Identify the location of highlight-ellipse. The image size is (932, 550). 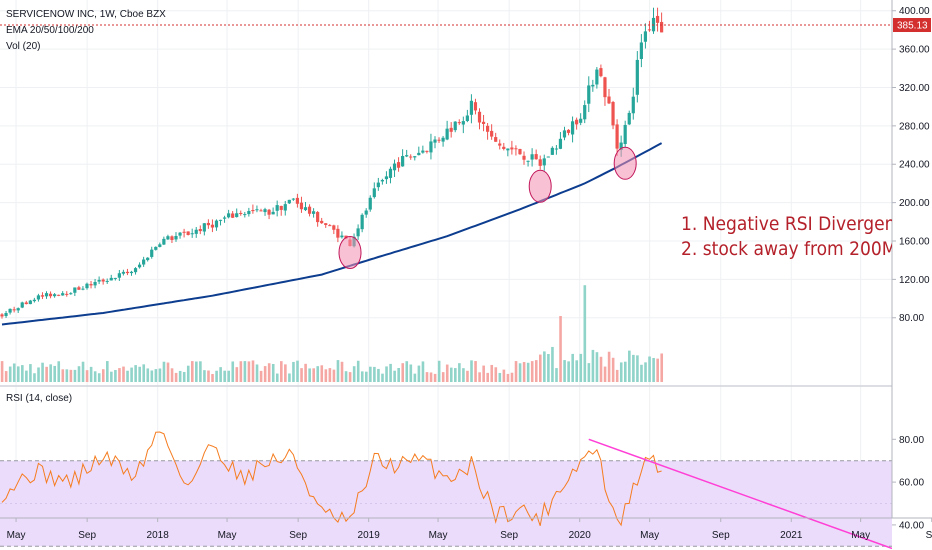
(350, 253).